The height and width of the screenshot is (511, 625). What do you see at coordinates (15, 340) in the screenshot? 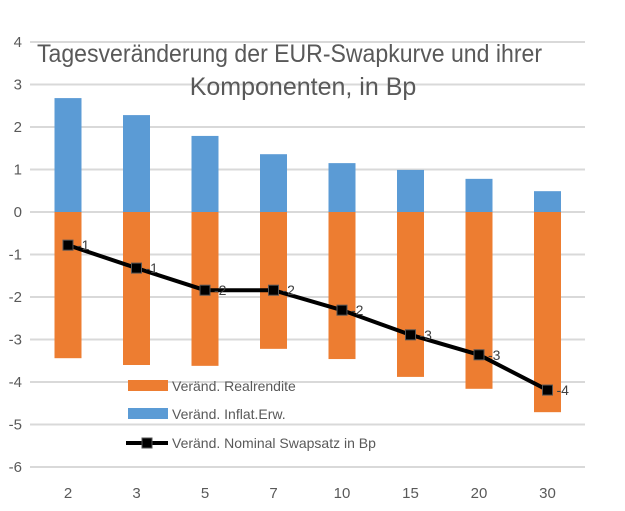
I see `y-tick-label: -3` at bounding box center [15, 340].